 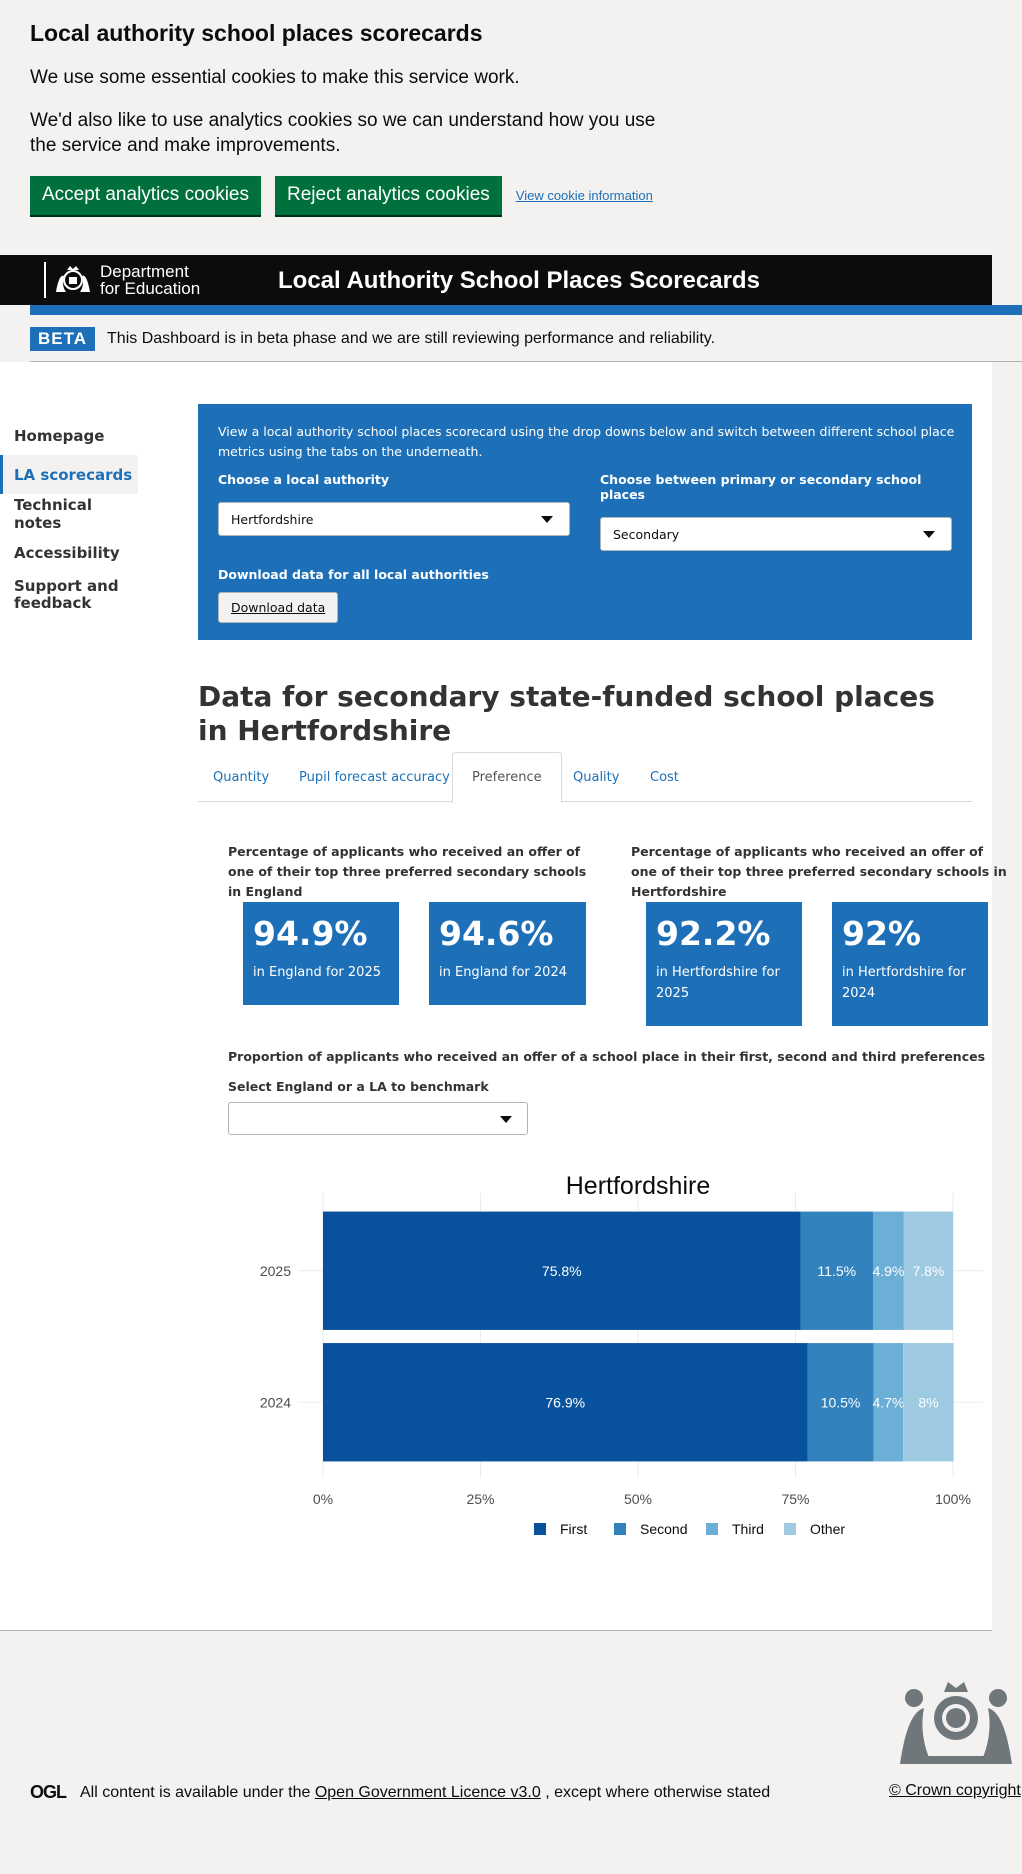 What do you see at coordinates (378, 1118) in the screenshot?
I see `benchmark-select` at bounding box center [378, 1118].